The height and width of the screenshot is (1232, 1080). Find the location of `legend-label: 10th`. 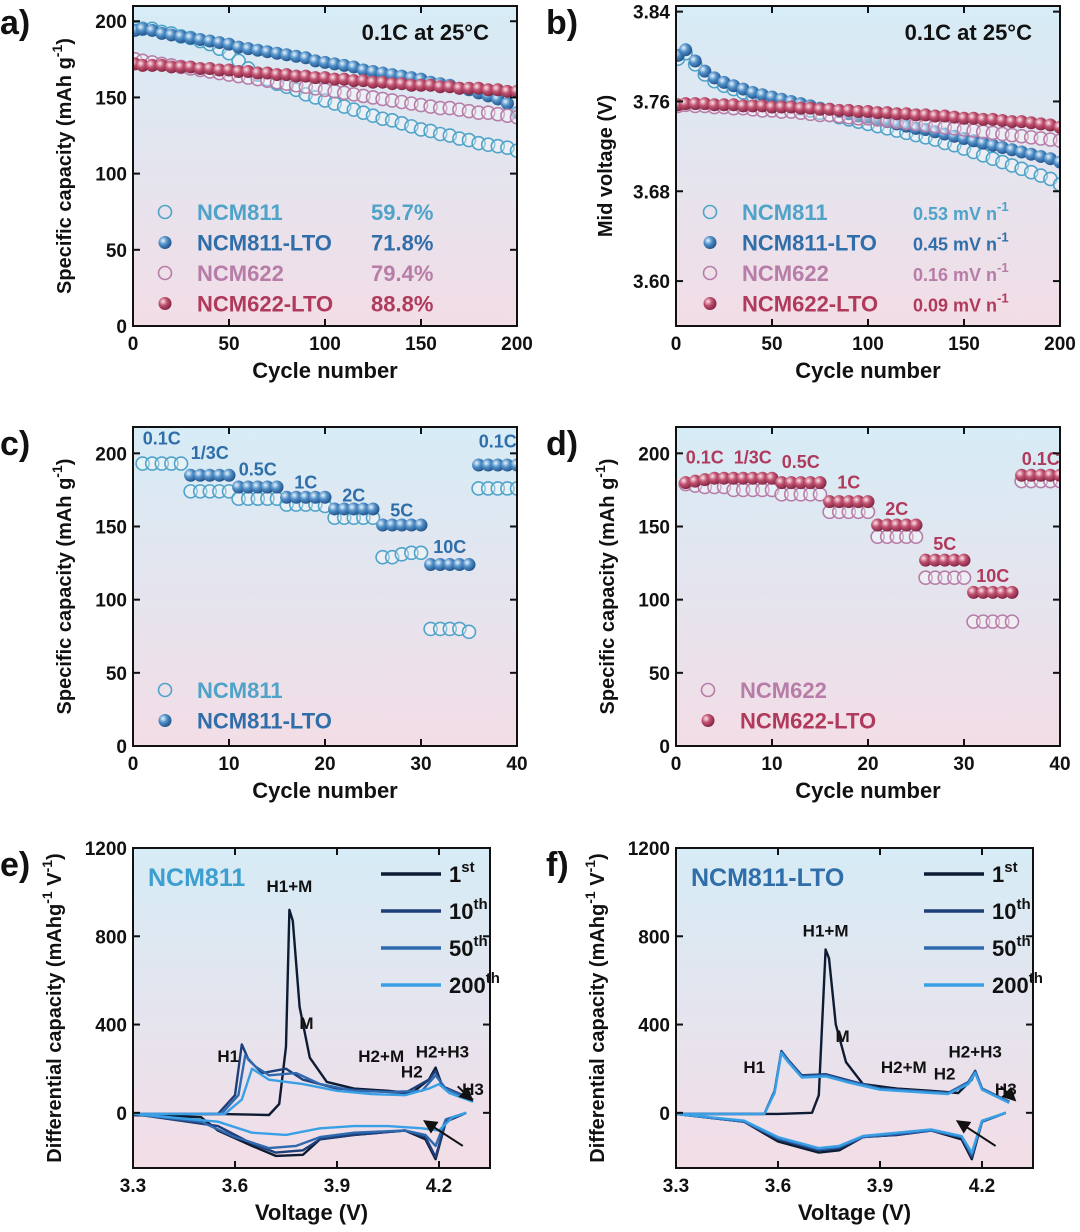

legend-label: 10th is located at coordinates (1011, 910).